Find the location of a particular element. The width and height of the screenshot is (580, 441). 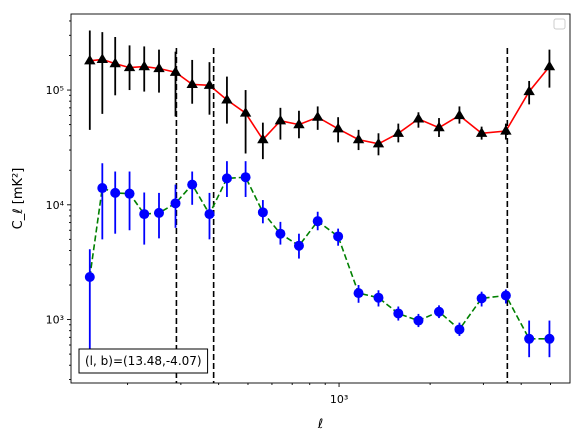

y-tick-label-1: 10⁴ is located at coordinates (55, 205).